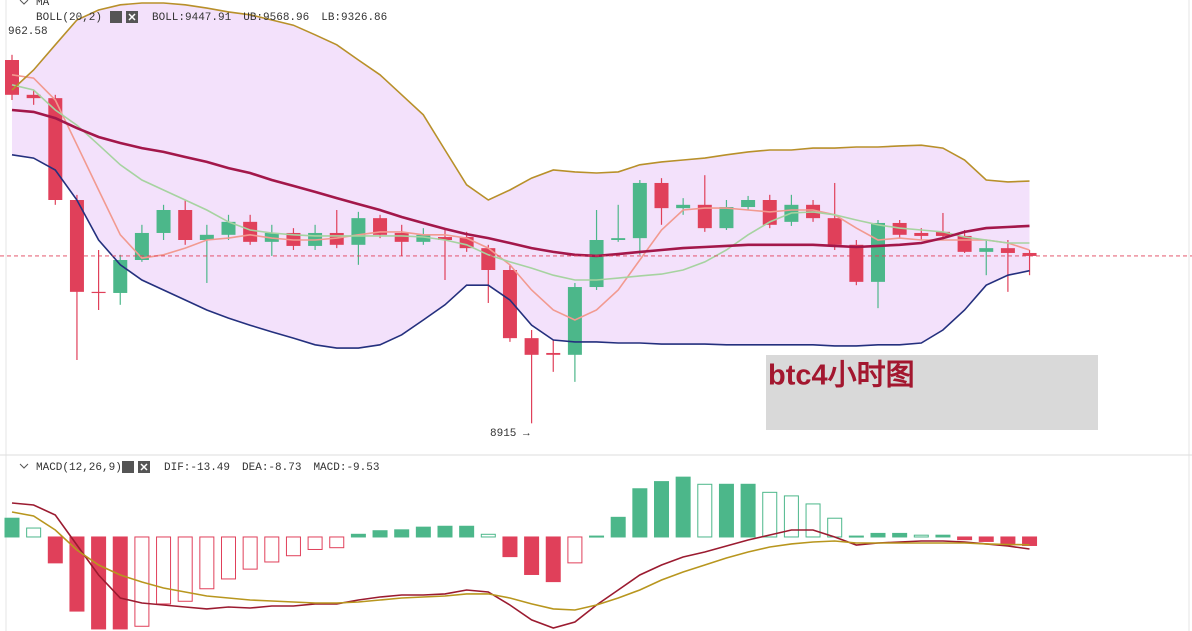 This screenshot has width=1192, height=631. Describe the element at coordinates (932, 392) in the screenshot. I see `annotation-box` at that location.